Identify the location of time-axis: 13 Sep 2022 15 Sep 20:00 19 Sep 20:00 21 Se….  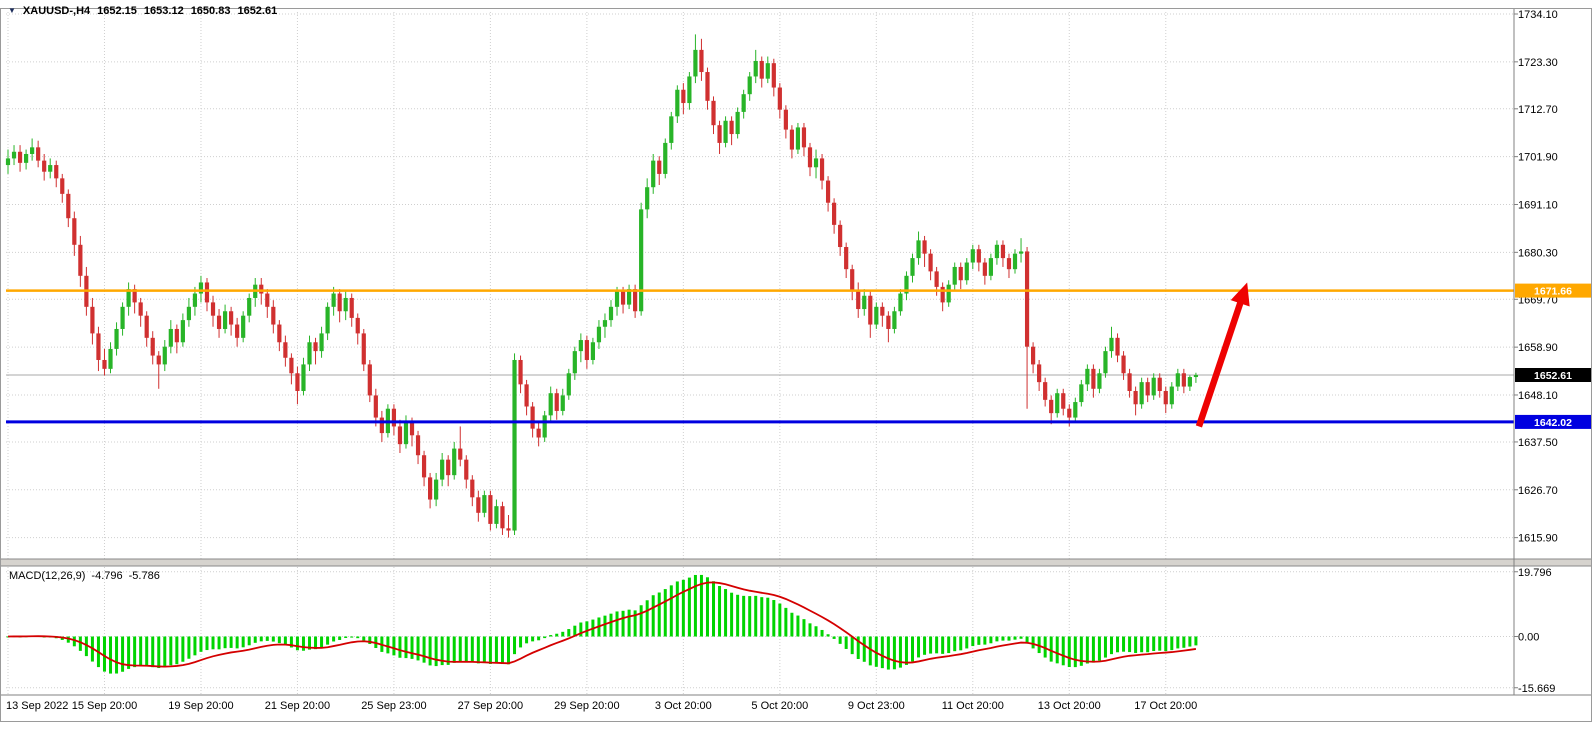
(601, 706).